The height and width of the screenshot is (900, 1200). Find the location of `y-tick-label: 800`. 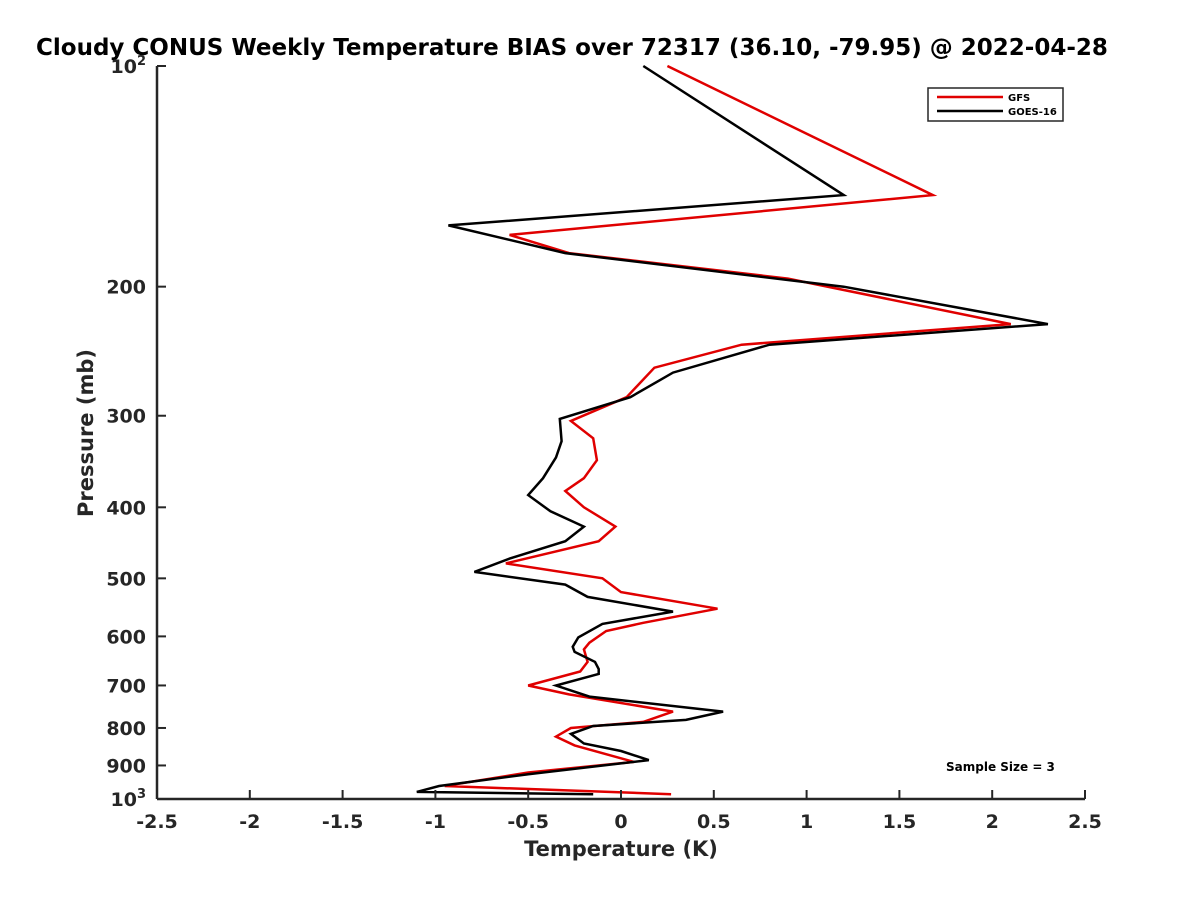

y-tick-label: 800 is located at coordinates (126, 729).